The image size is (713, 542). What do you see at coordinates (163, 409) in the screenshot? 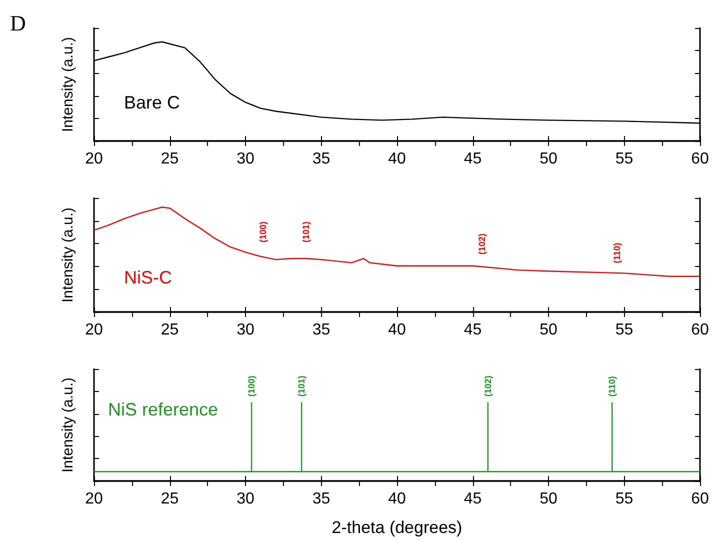
I see `series-label: NiS reference` at bounding box center [163, 409].